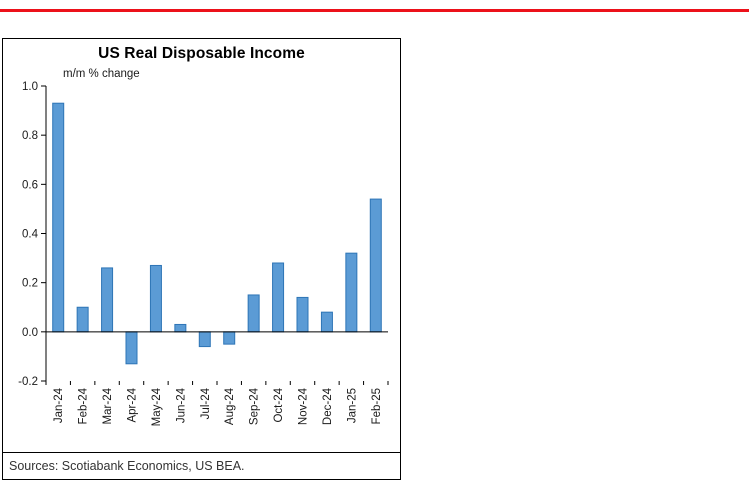 This screenshot has height=482, width=749. I want to click on svg-text: 0.8, so click(30, 136).